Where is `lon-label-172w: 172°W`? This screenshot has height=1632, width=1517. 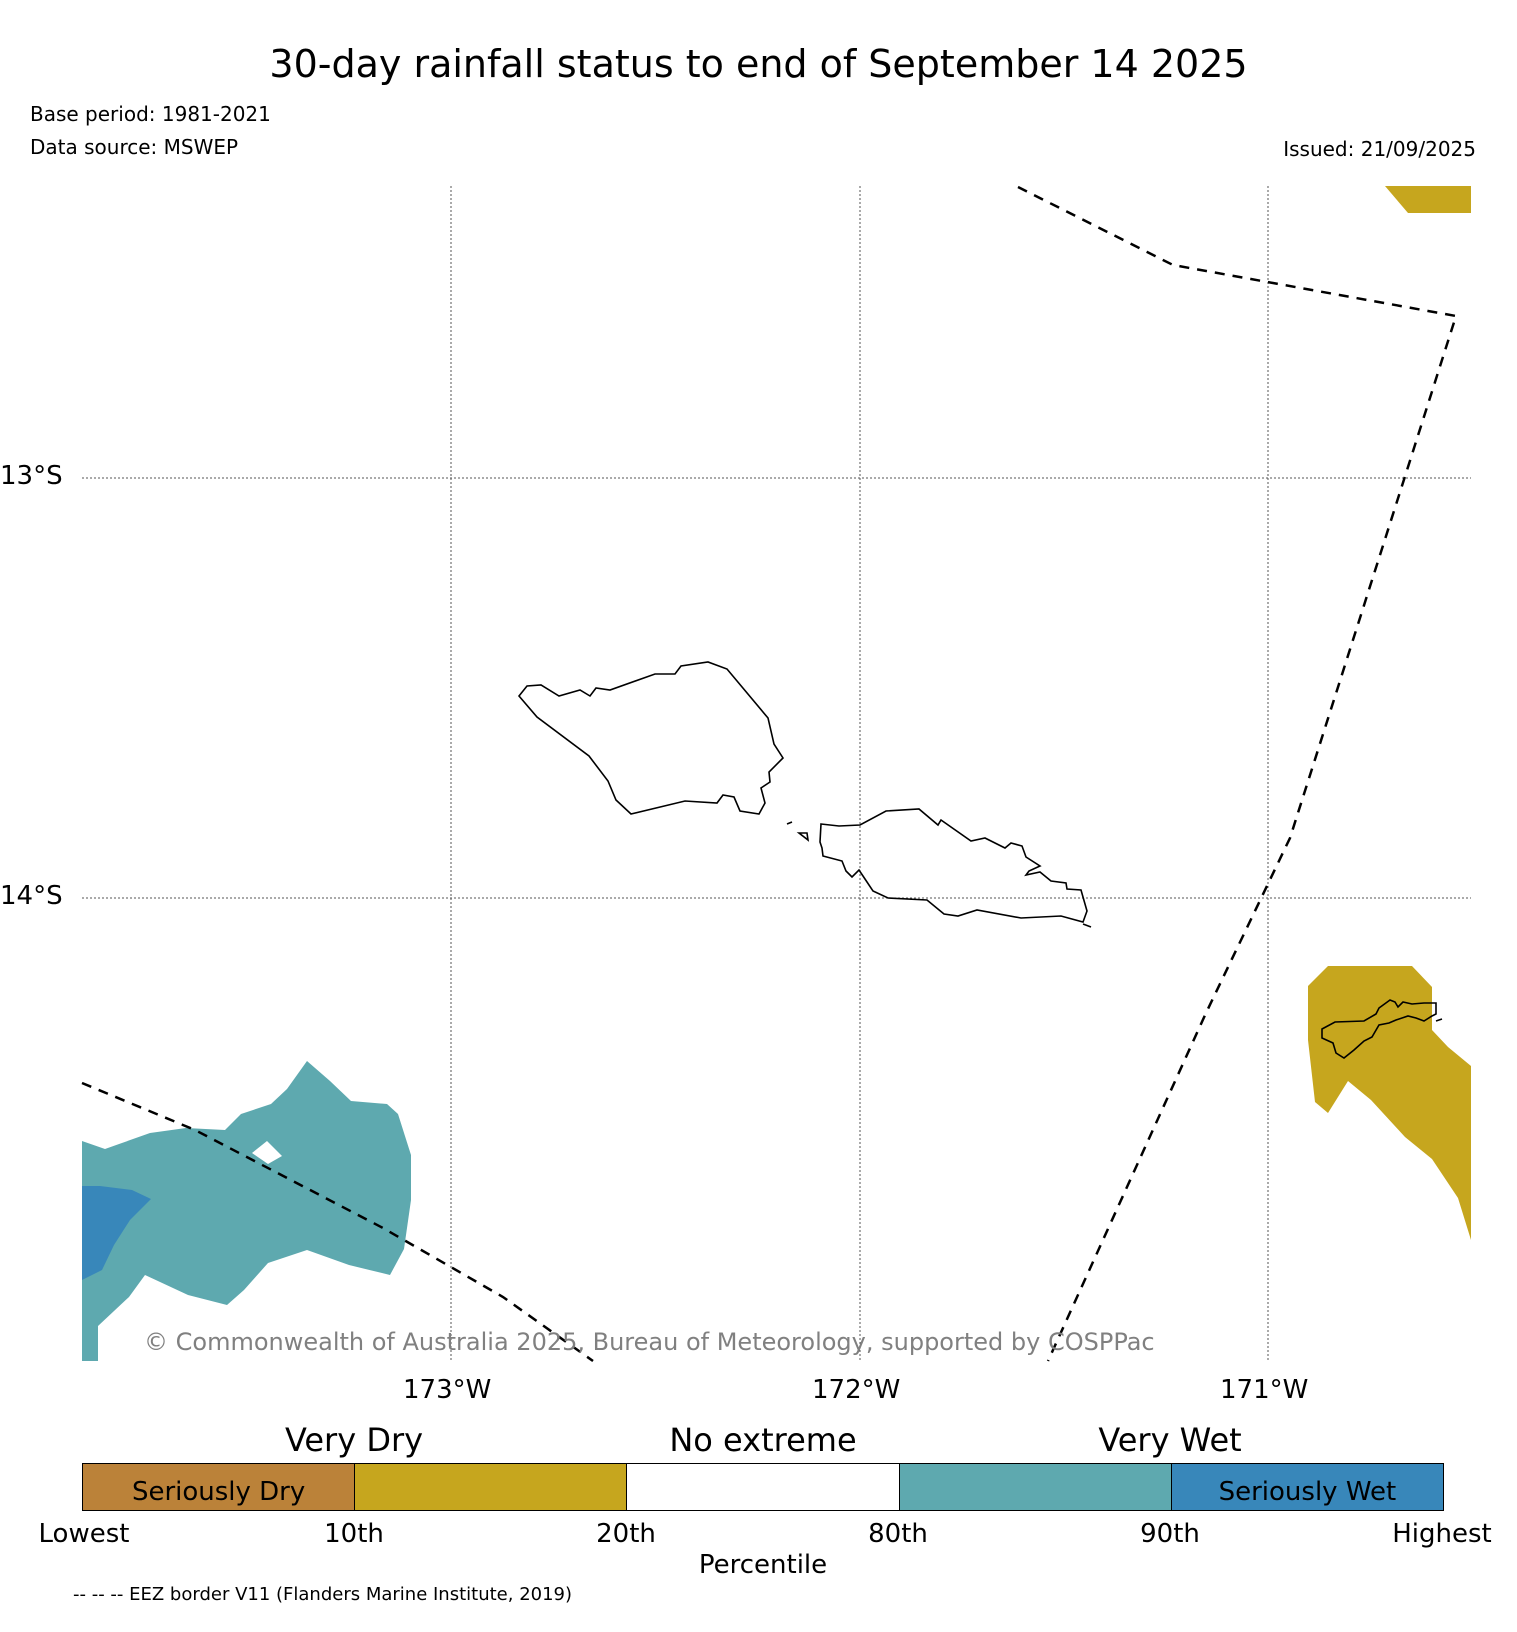
lon-label-172w: 172°W is located at coordinates (856, 1390).